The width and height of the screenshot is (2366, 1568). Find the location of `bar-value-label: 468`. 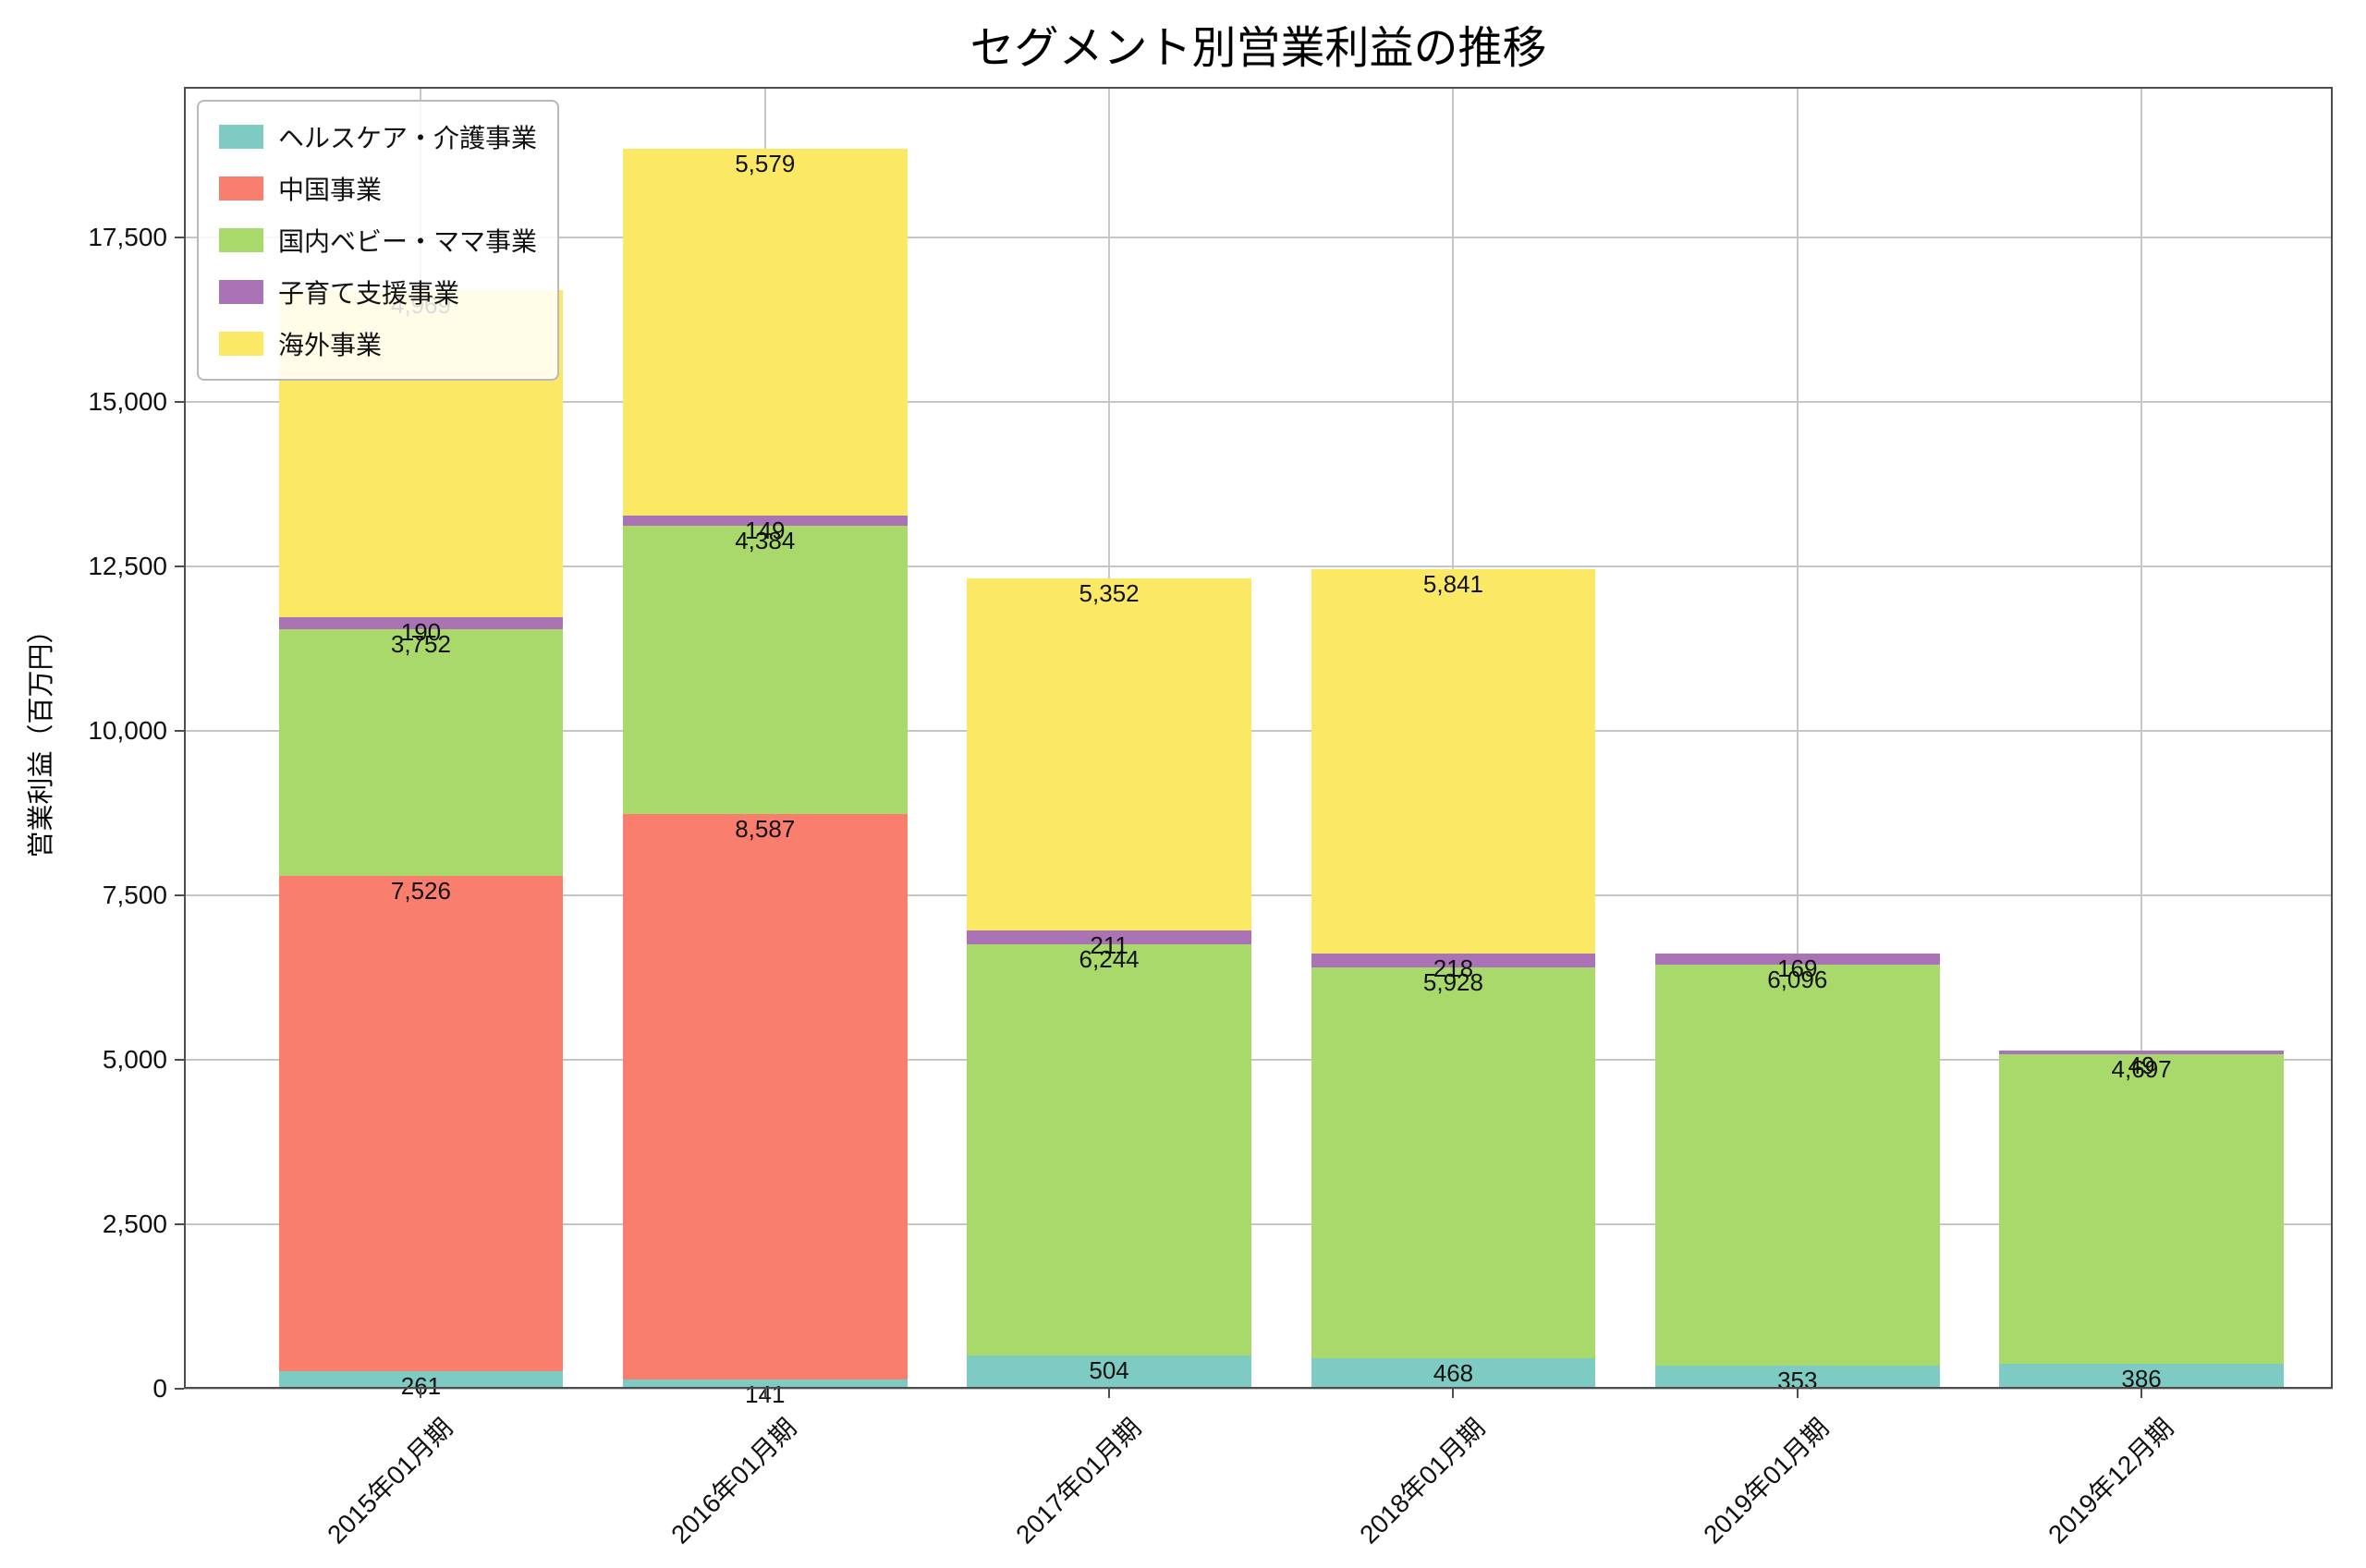

bar-value-label: 468 is located at coordinates (1454, 1372).